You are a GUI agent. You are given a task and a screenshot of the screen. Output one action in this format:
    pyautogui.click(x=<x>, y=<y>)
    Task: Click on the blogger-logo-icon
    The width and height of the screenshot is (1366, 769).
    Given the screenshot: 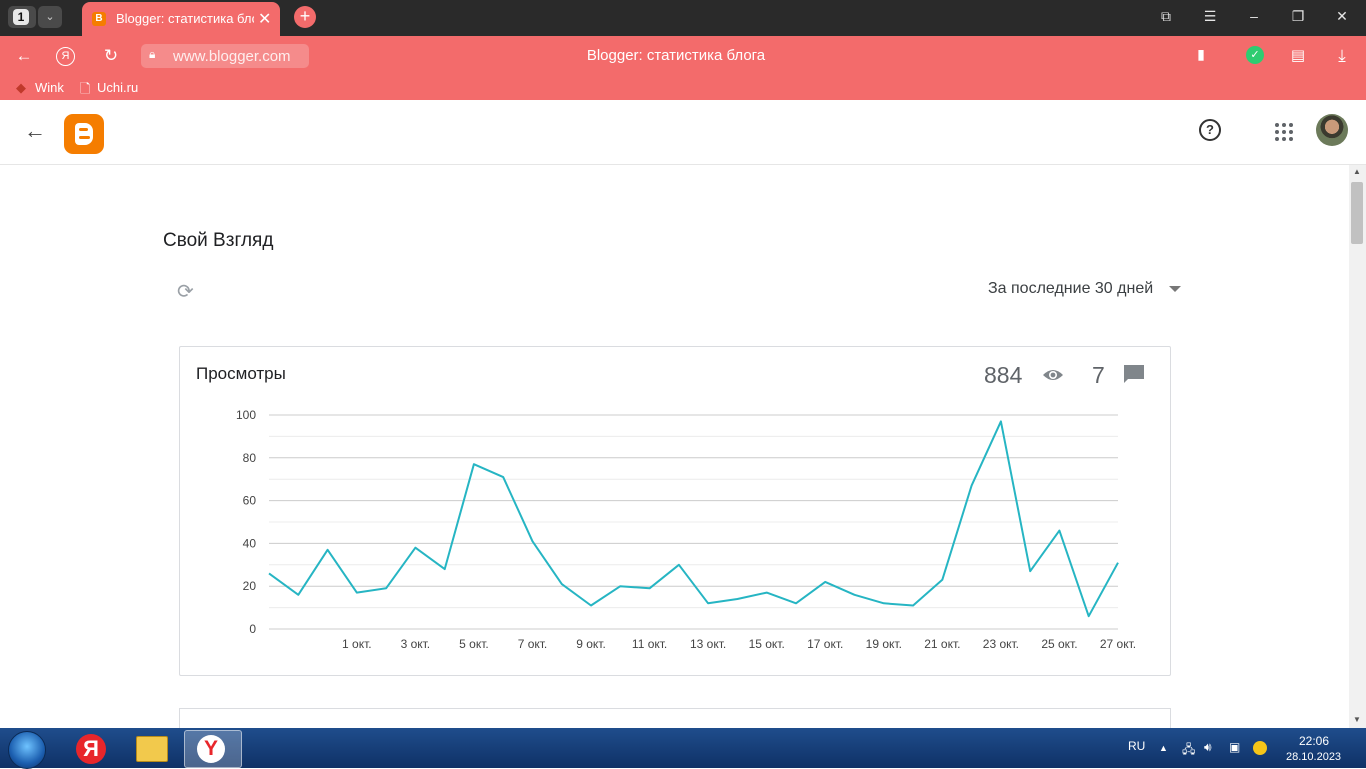 What is the action you would take?
    pyautogui.click(x=84, y=134)
    